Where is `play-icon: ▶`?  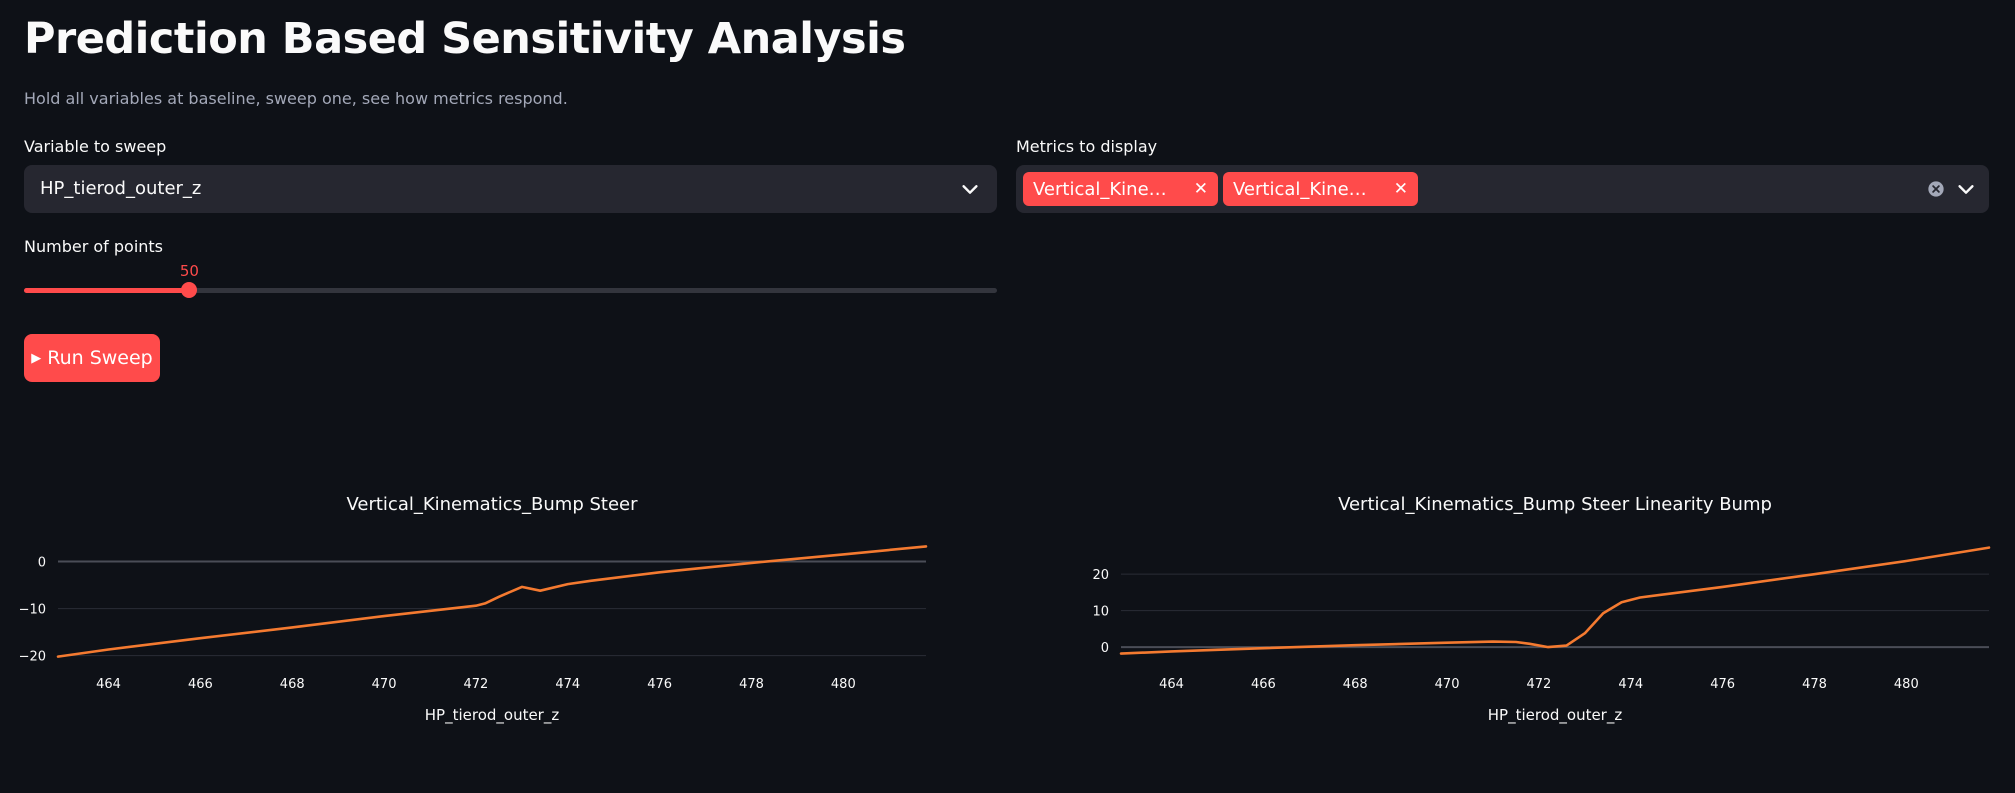 play-icon: ▶ is located at coordinates (36, 358).